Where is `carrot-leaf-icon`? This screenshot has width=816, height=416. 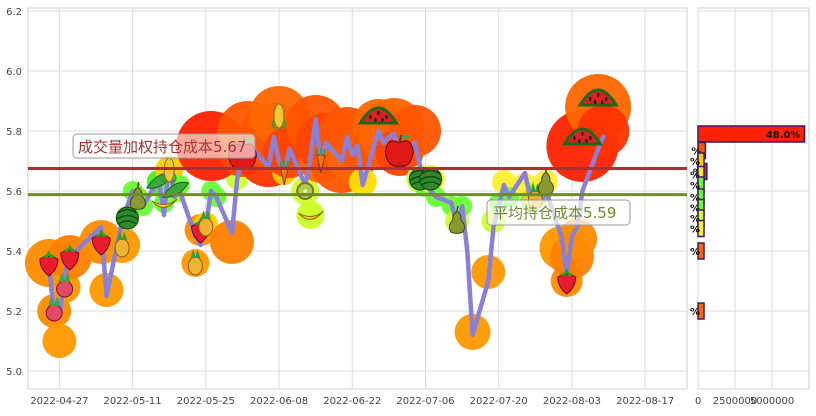 carrot-leaf-icon is located at coordinates (321, 152).